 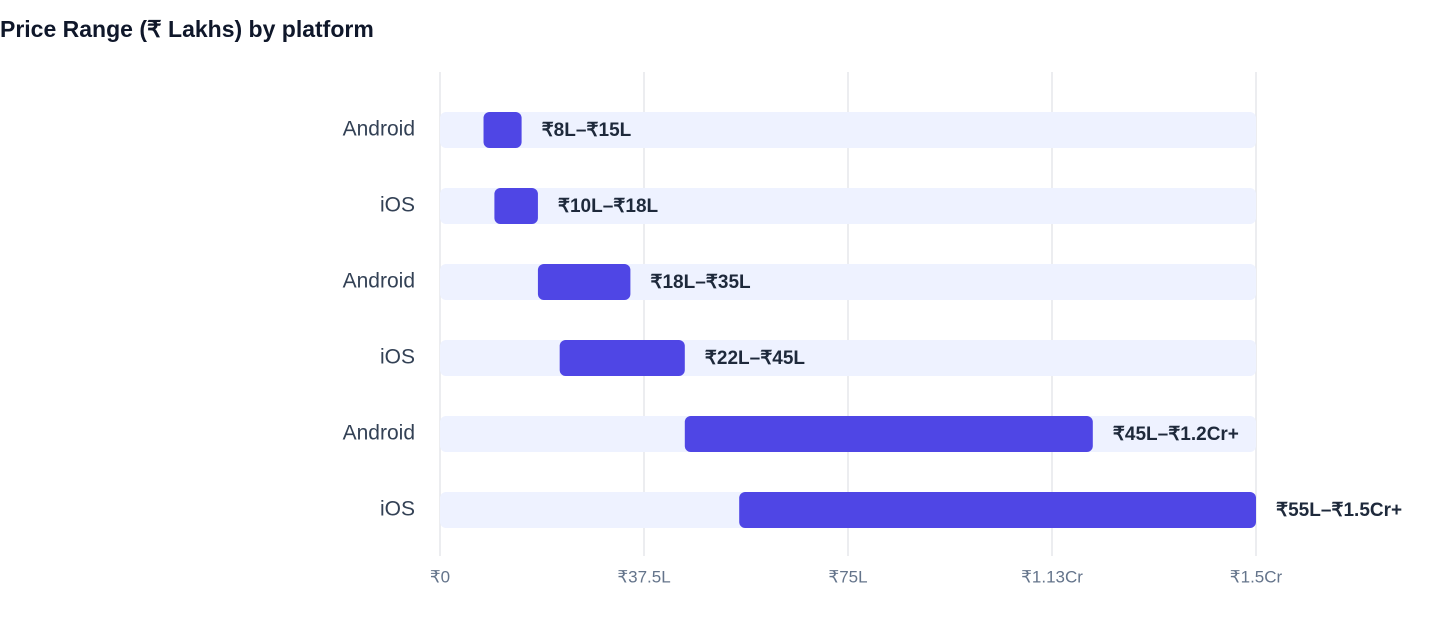 I want to click on x-tick-label: ₹37.5L, so click(x=643, y=576).